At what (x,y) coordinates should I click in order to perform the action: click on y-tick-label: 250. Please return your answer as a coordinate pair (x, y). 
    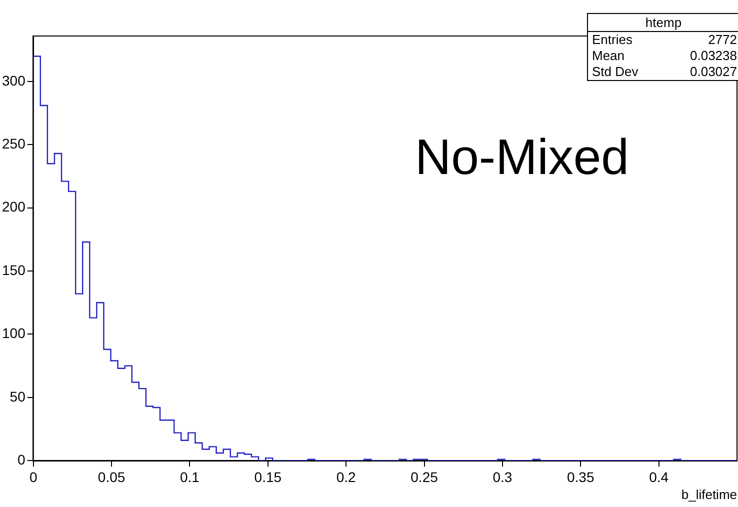
    Looking at the image, I should click on (14, 144).